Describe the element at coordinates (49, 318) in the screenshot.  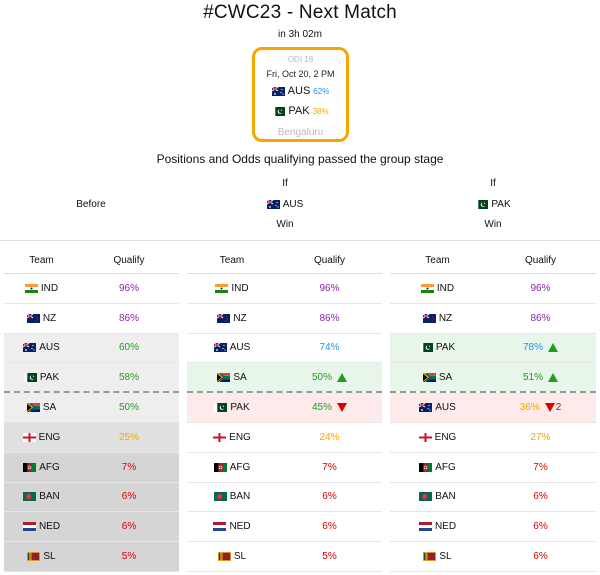
I see `team-name: NZ` at that location.